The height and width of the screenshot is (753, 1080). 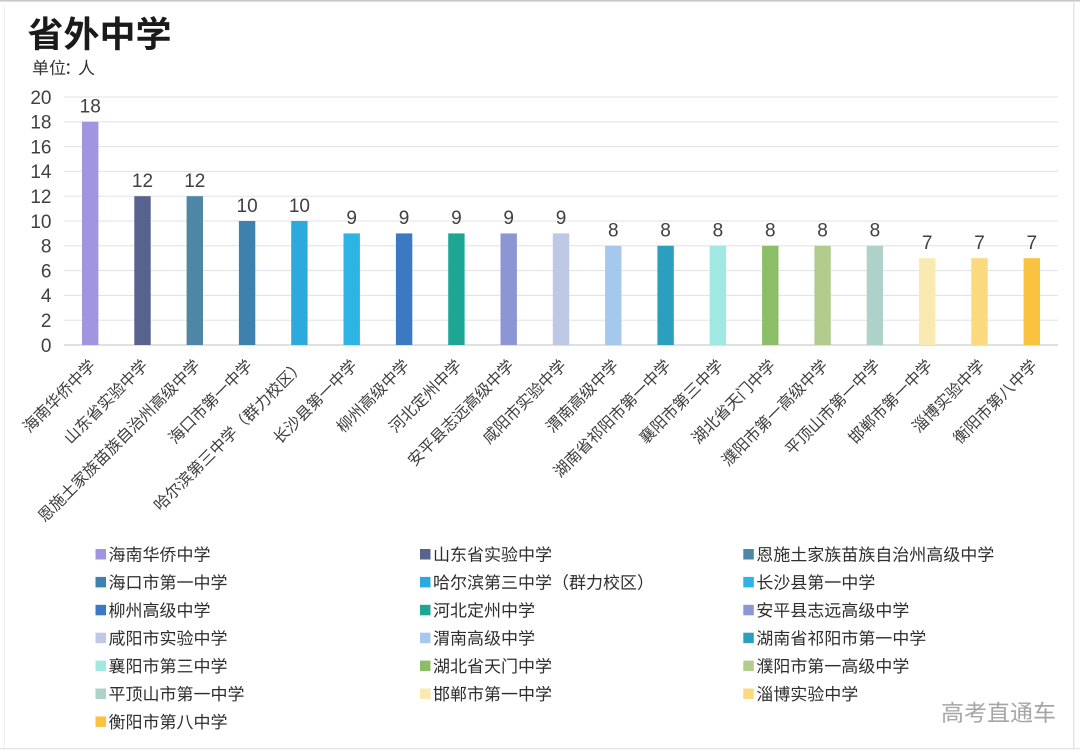 What do you see at coordinates (40, 98) in the screenshot?
I see `svg-text: 20` at bounding box center [40, 98].